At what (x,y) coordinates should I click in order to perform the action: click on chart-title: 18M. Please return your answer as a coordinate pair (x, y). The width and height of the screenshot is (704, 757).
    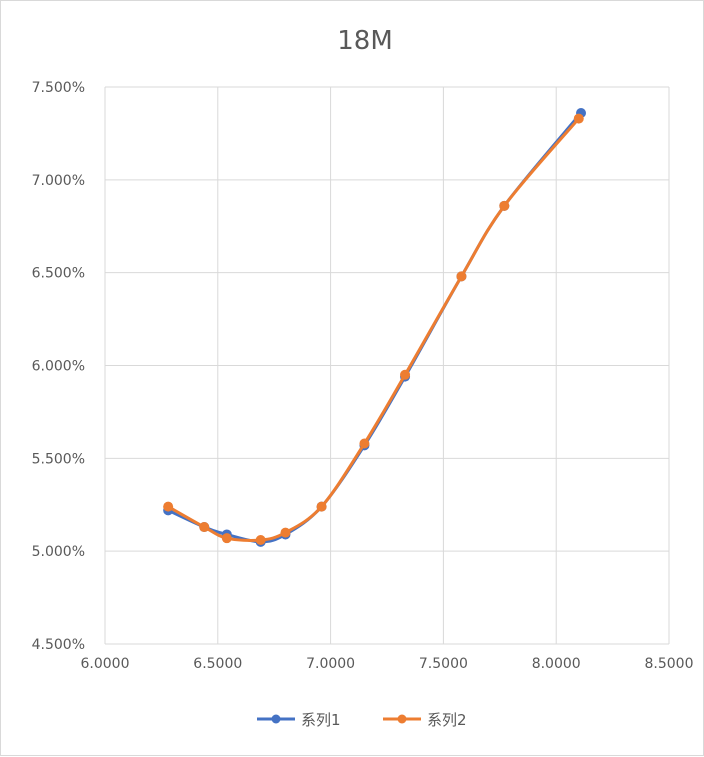
    Looking at the image, I should click on (365, 41).